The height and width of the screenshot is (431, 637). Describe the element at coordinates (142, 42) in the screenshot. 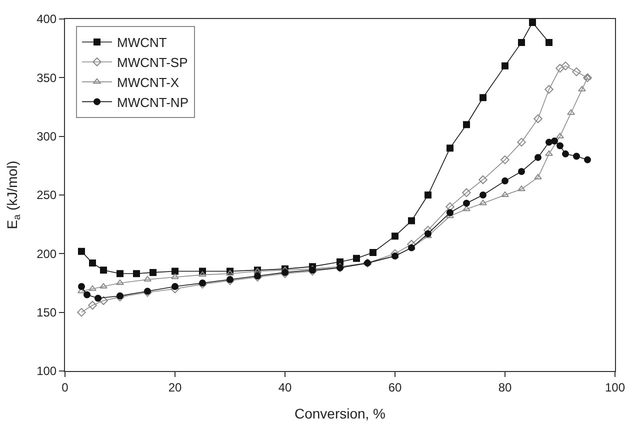

I see `legend-label: MWCNT` at that location.